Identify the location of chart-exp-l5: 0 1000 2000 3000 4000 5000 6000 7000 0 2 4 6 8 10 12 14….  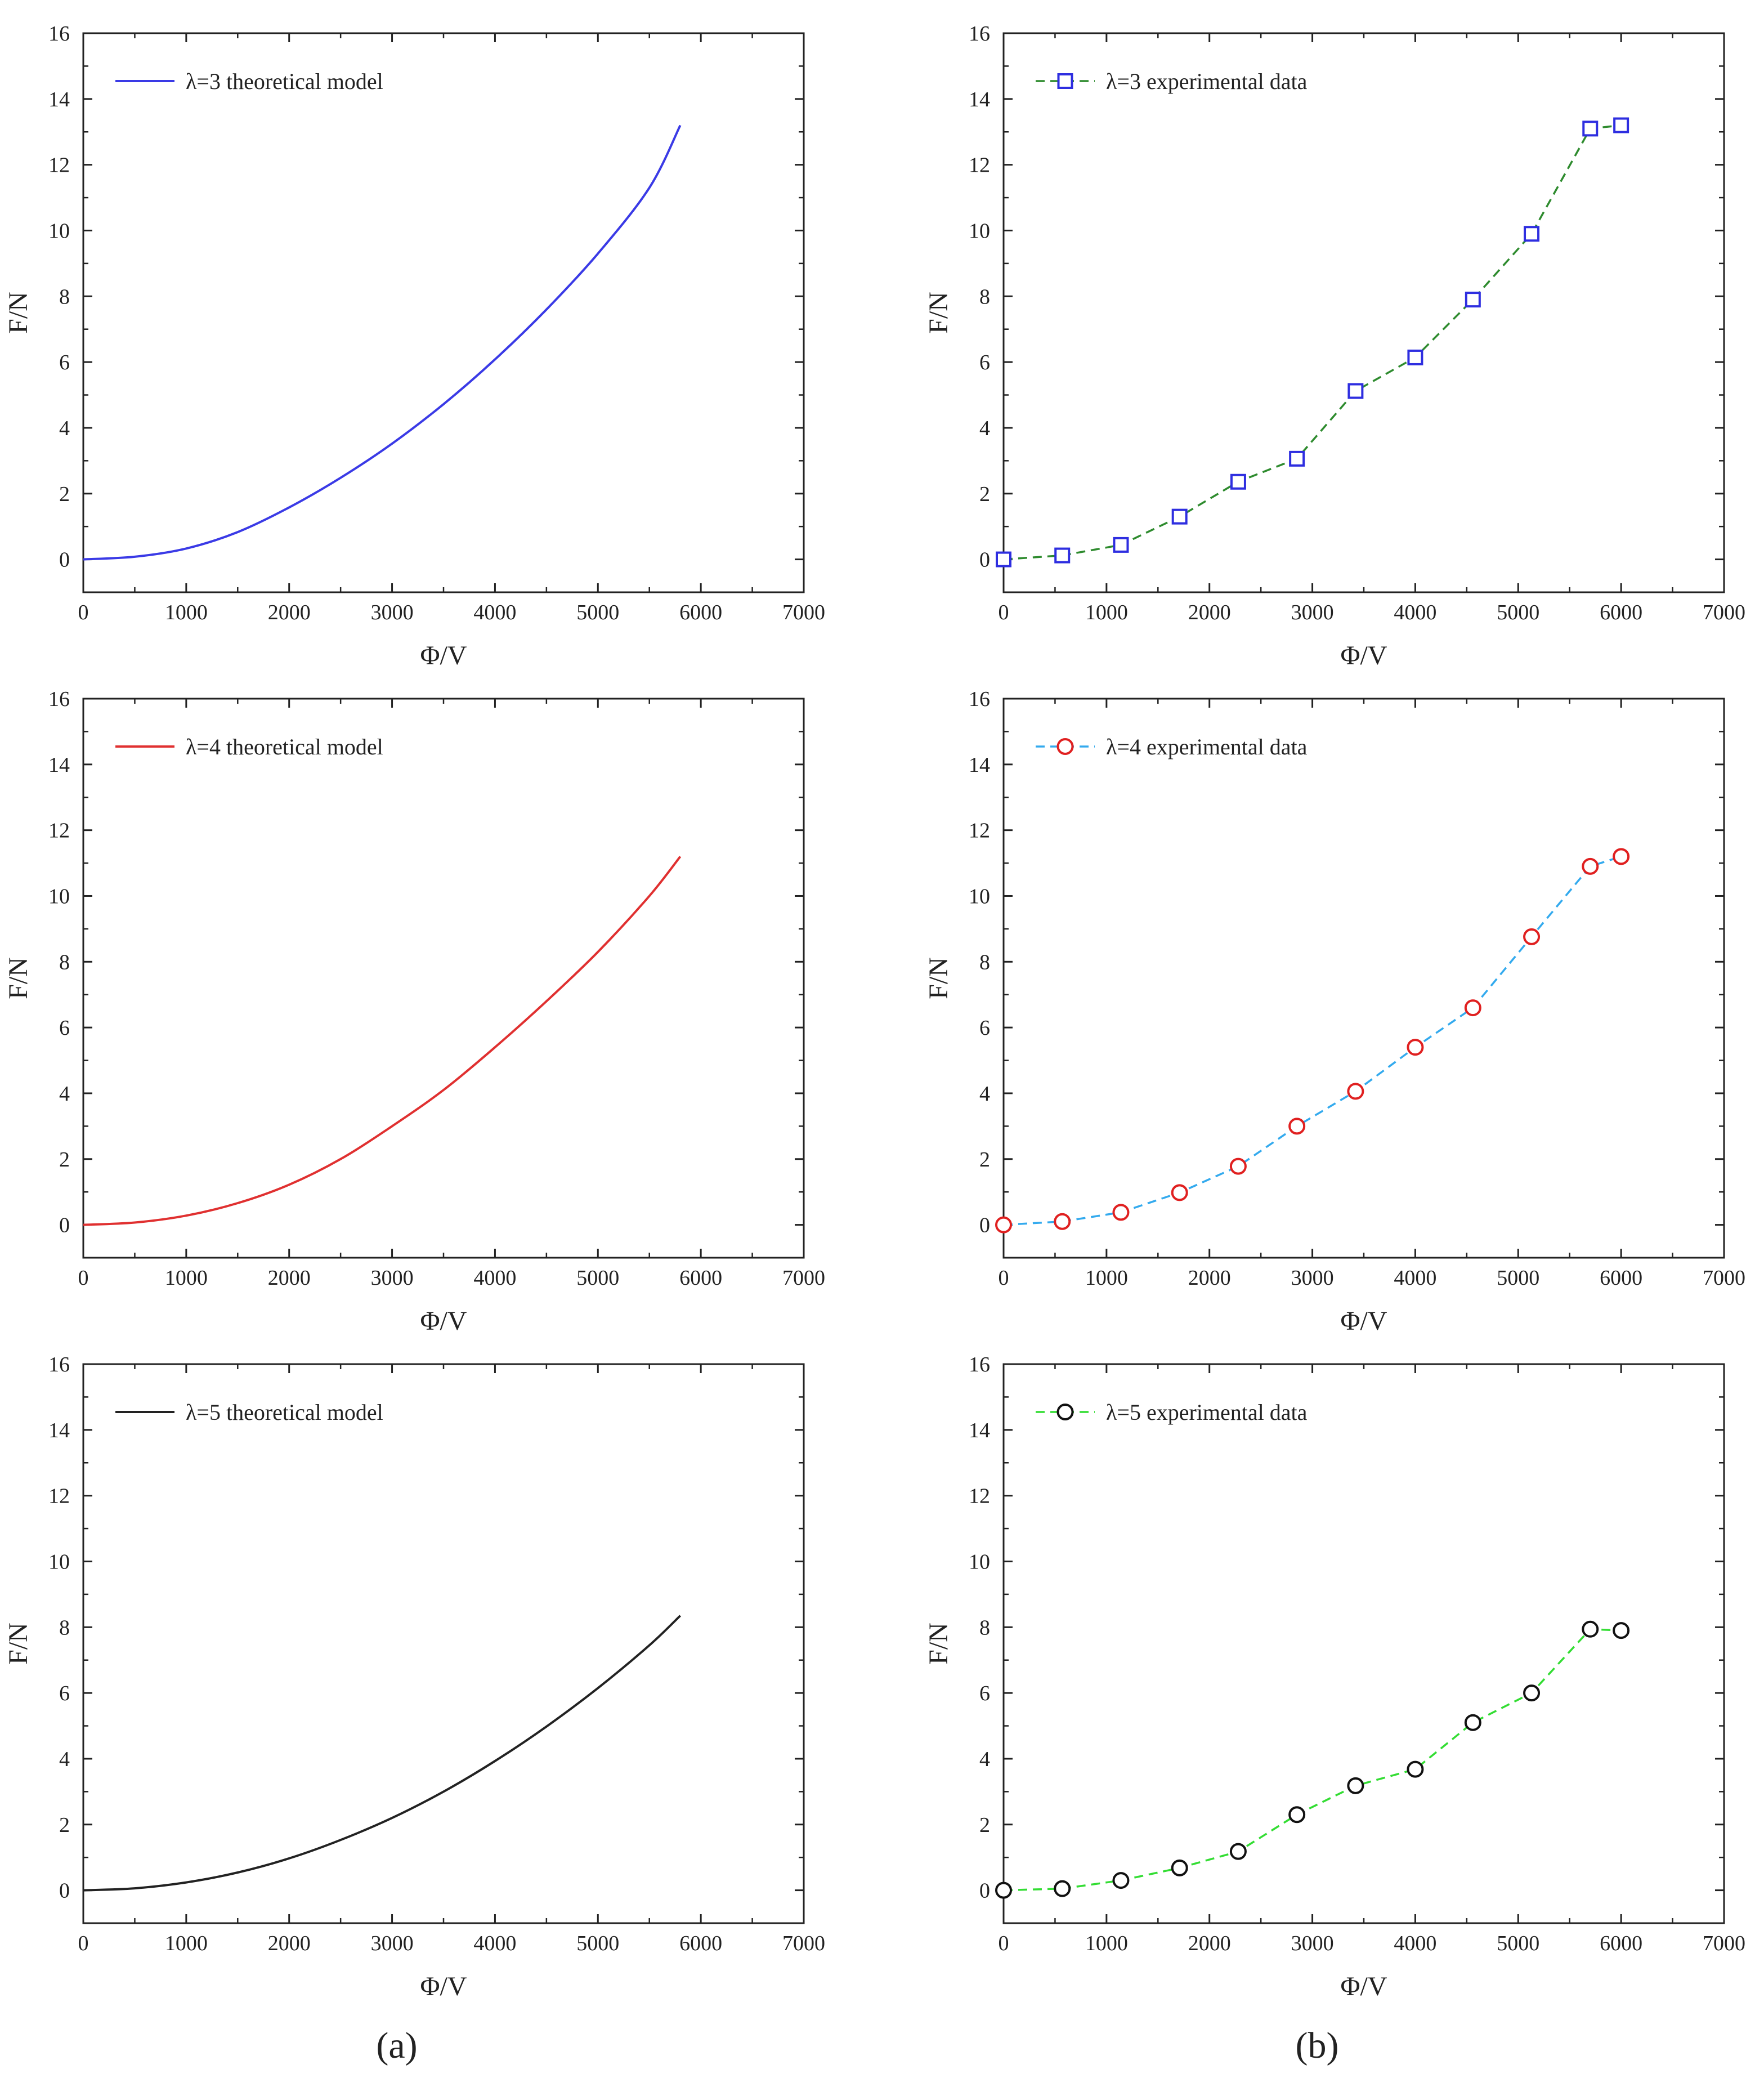
(1334, 1677).